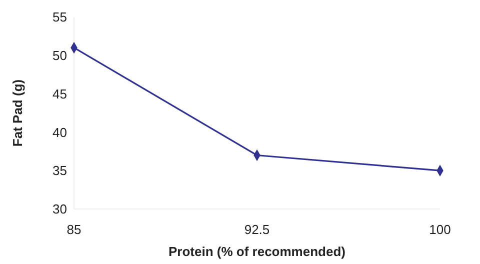 This screenshot has height=264, width=480. I want to click on x-tick-label: 92.5, so click(257, 229).